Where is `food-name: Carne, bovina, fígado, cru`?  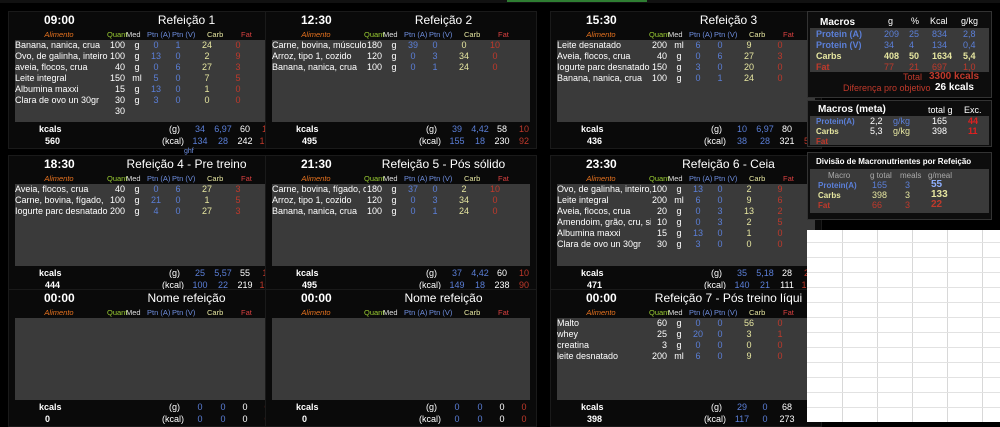
food-name: Carne, bovina, fígado, cru is located at coordinates (319, 189).